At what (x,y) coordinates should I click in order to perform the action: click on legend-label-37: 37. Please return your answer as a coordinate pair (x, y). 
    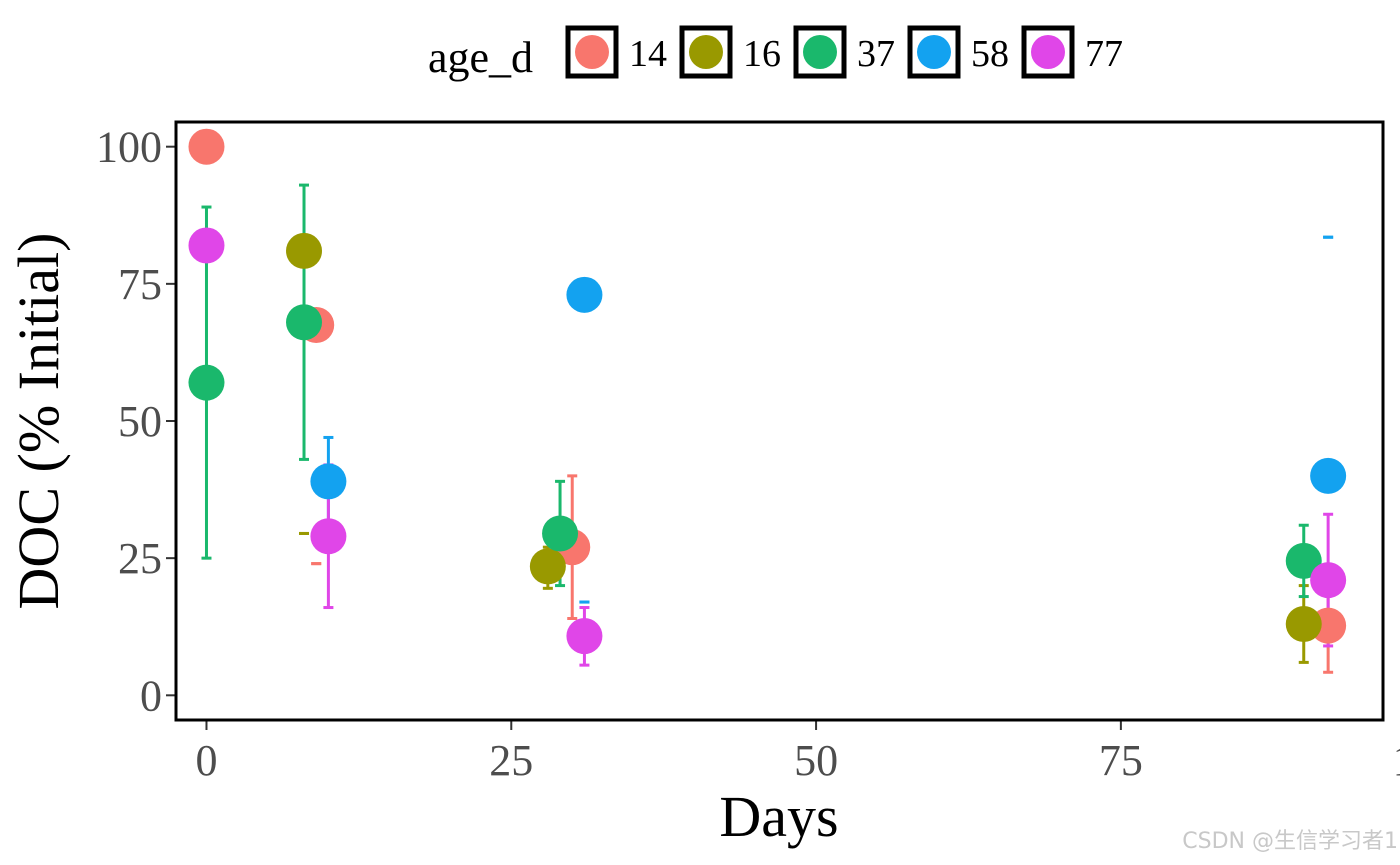
    Looking at the image, I should click on (876, 54).